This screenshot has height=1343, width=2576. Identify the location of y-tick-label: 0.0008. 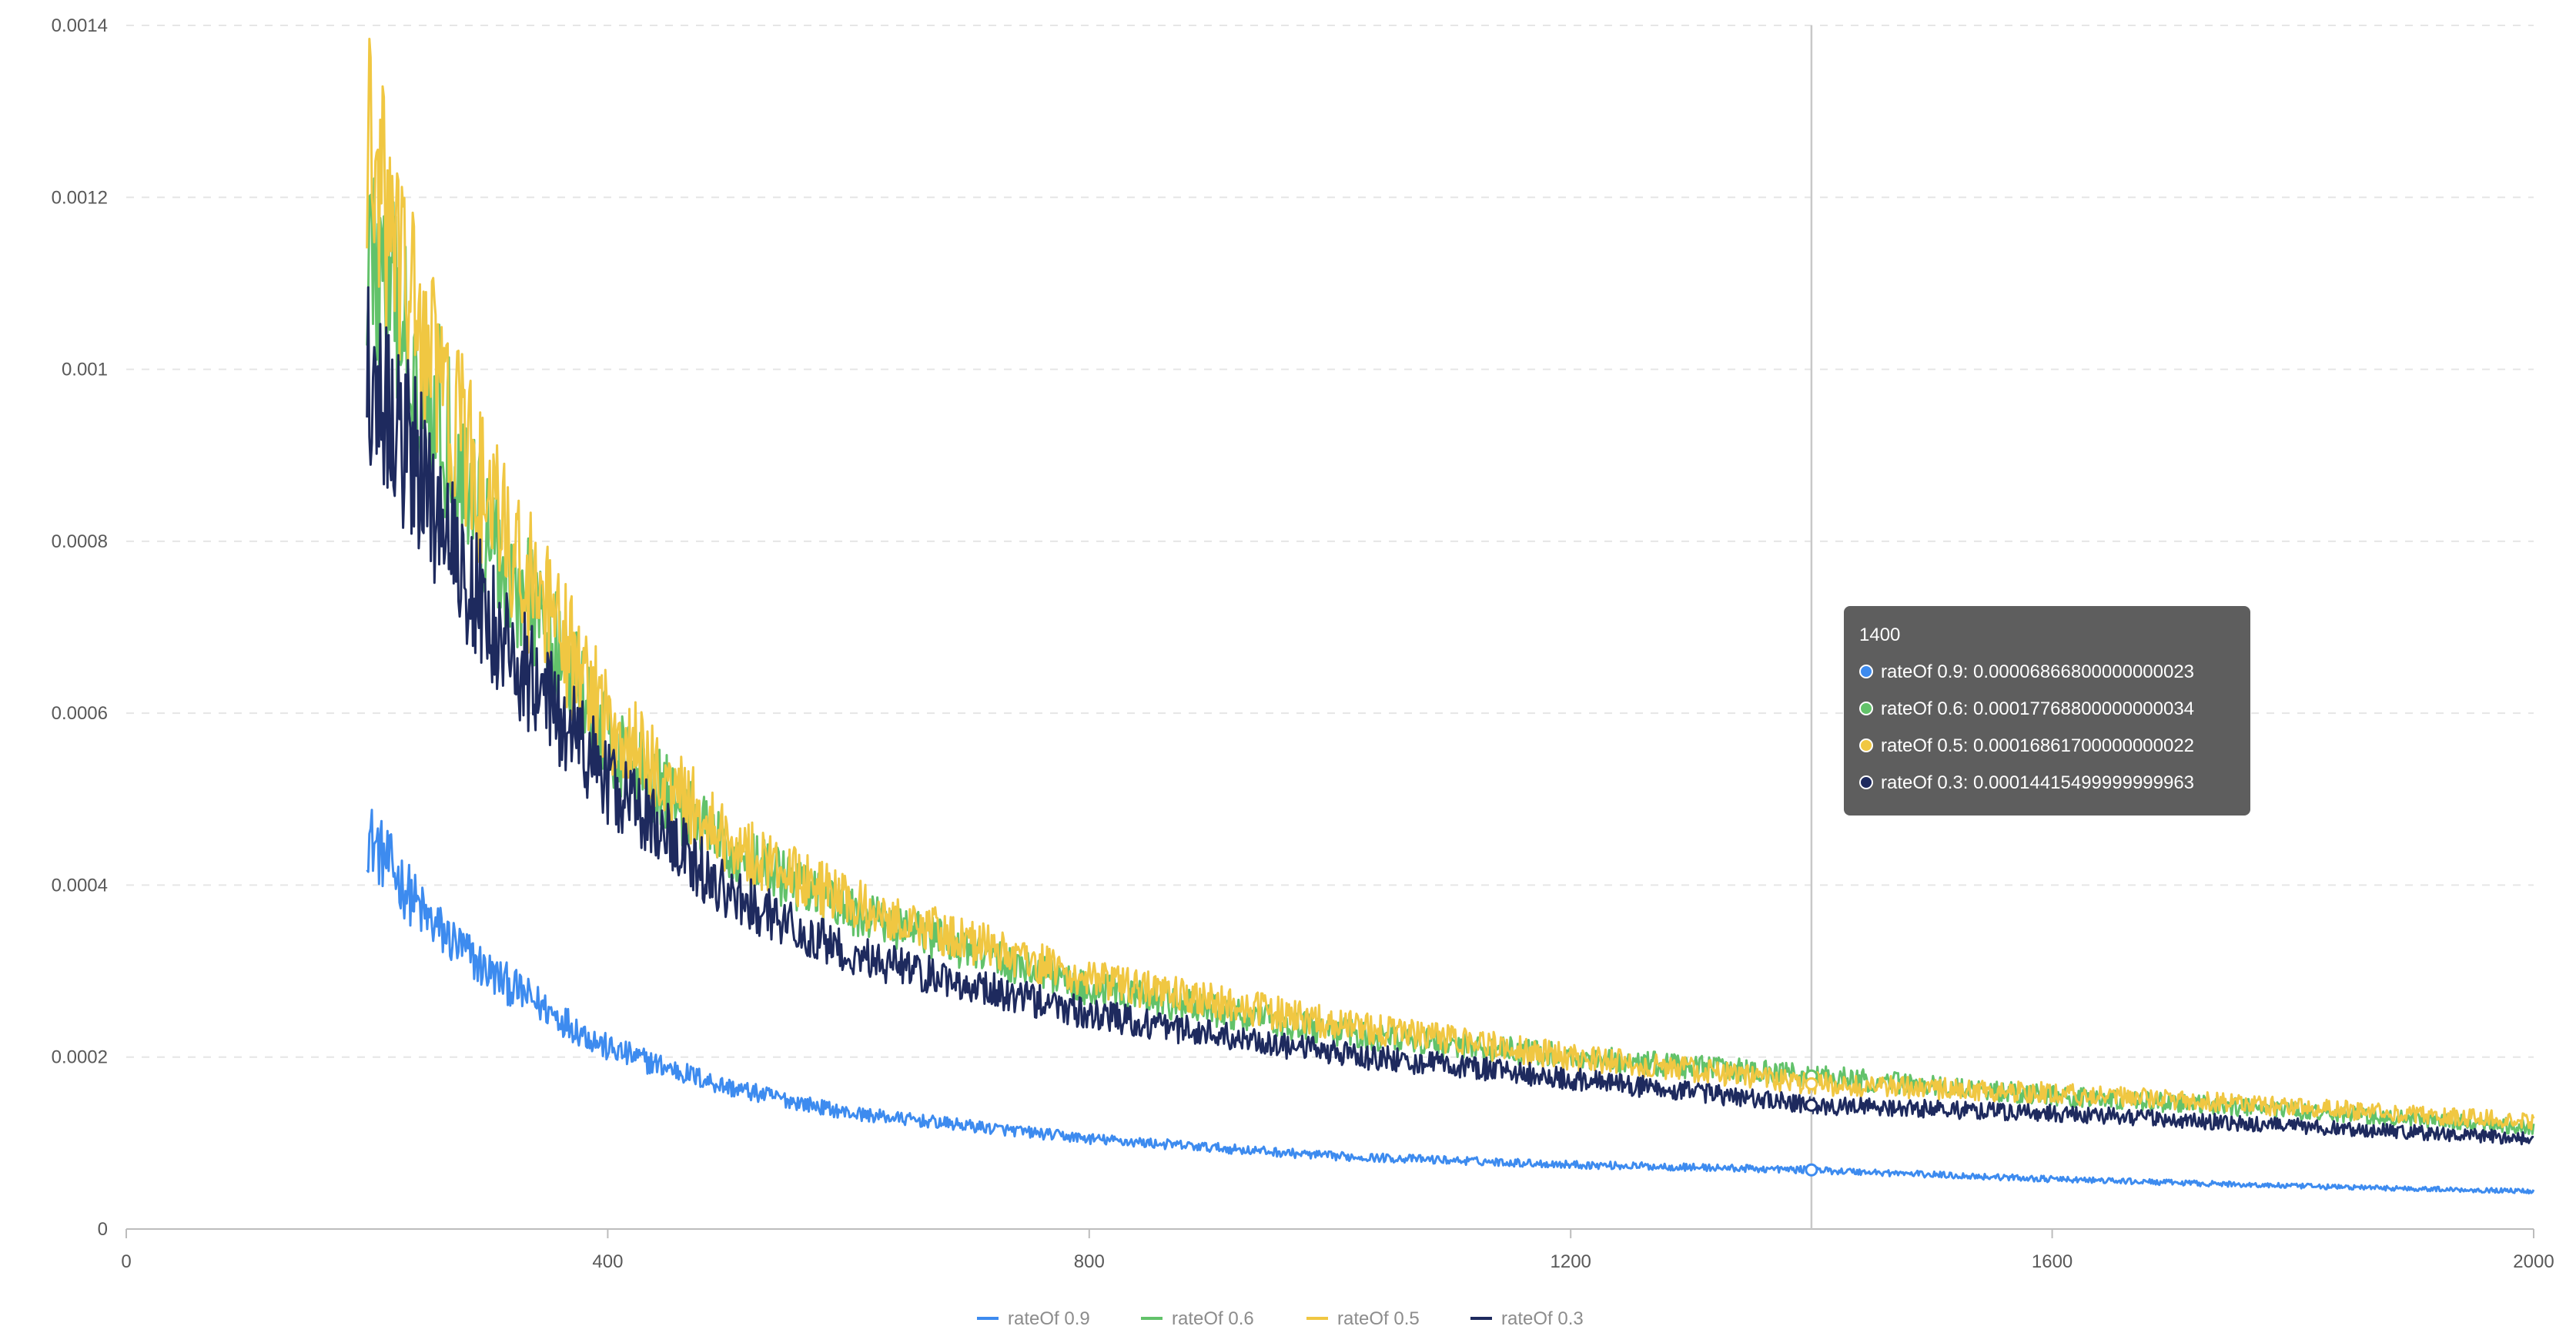
(80, 541).